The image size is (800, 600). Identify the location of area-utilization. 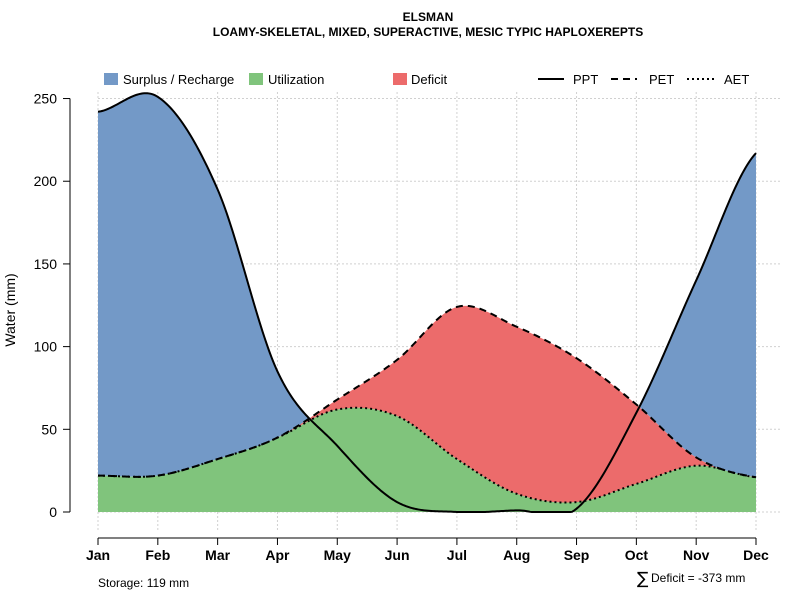
(427, 459).